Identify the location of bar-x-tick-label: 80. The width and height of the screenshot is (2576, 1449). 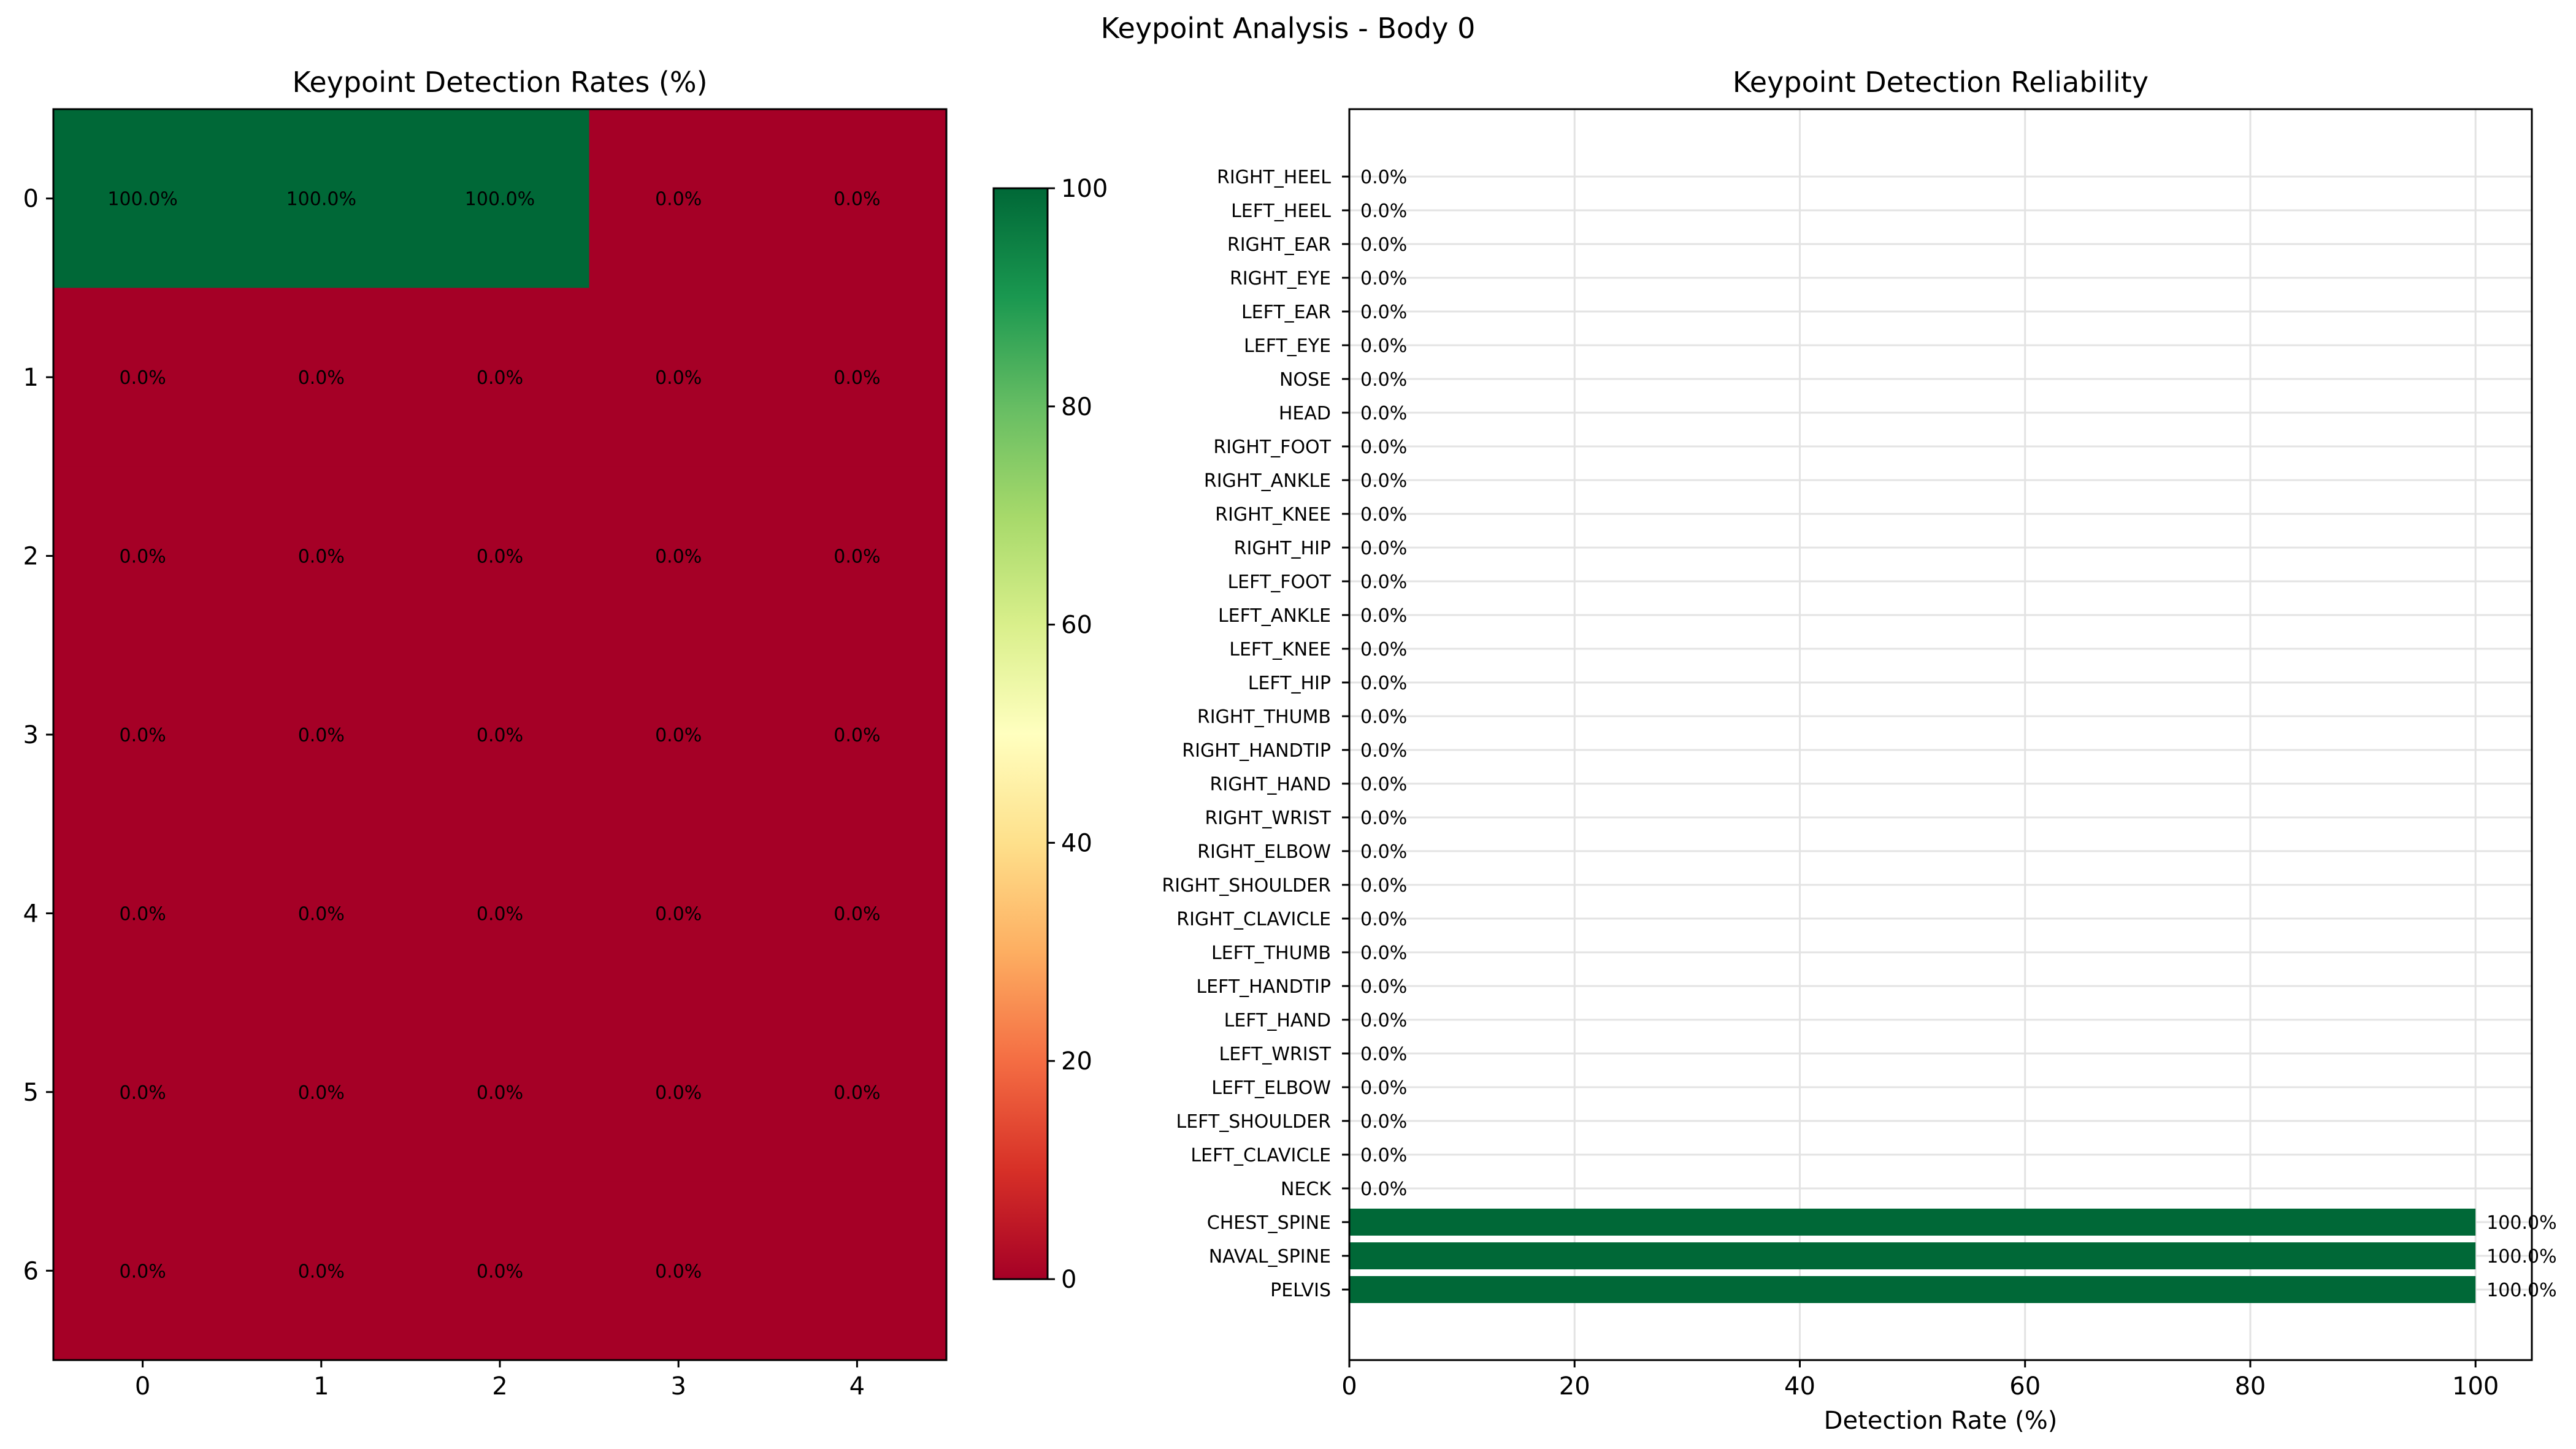
(2250, 1386).